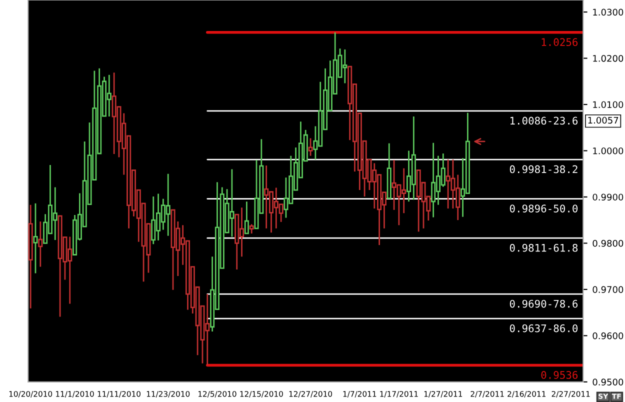 Image resolution: width=625 pixels, height=402 pixels. Describe the element at coordinates (560, 42) in the screenshot. I see `ref-line-label: 1.0256` at that location.